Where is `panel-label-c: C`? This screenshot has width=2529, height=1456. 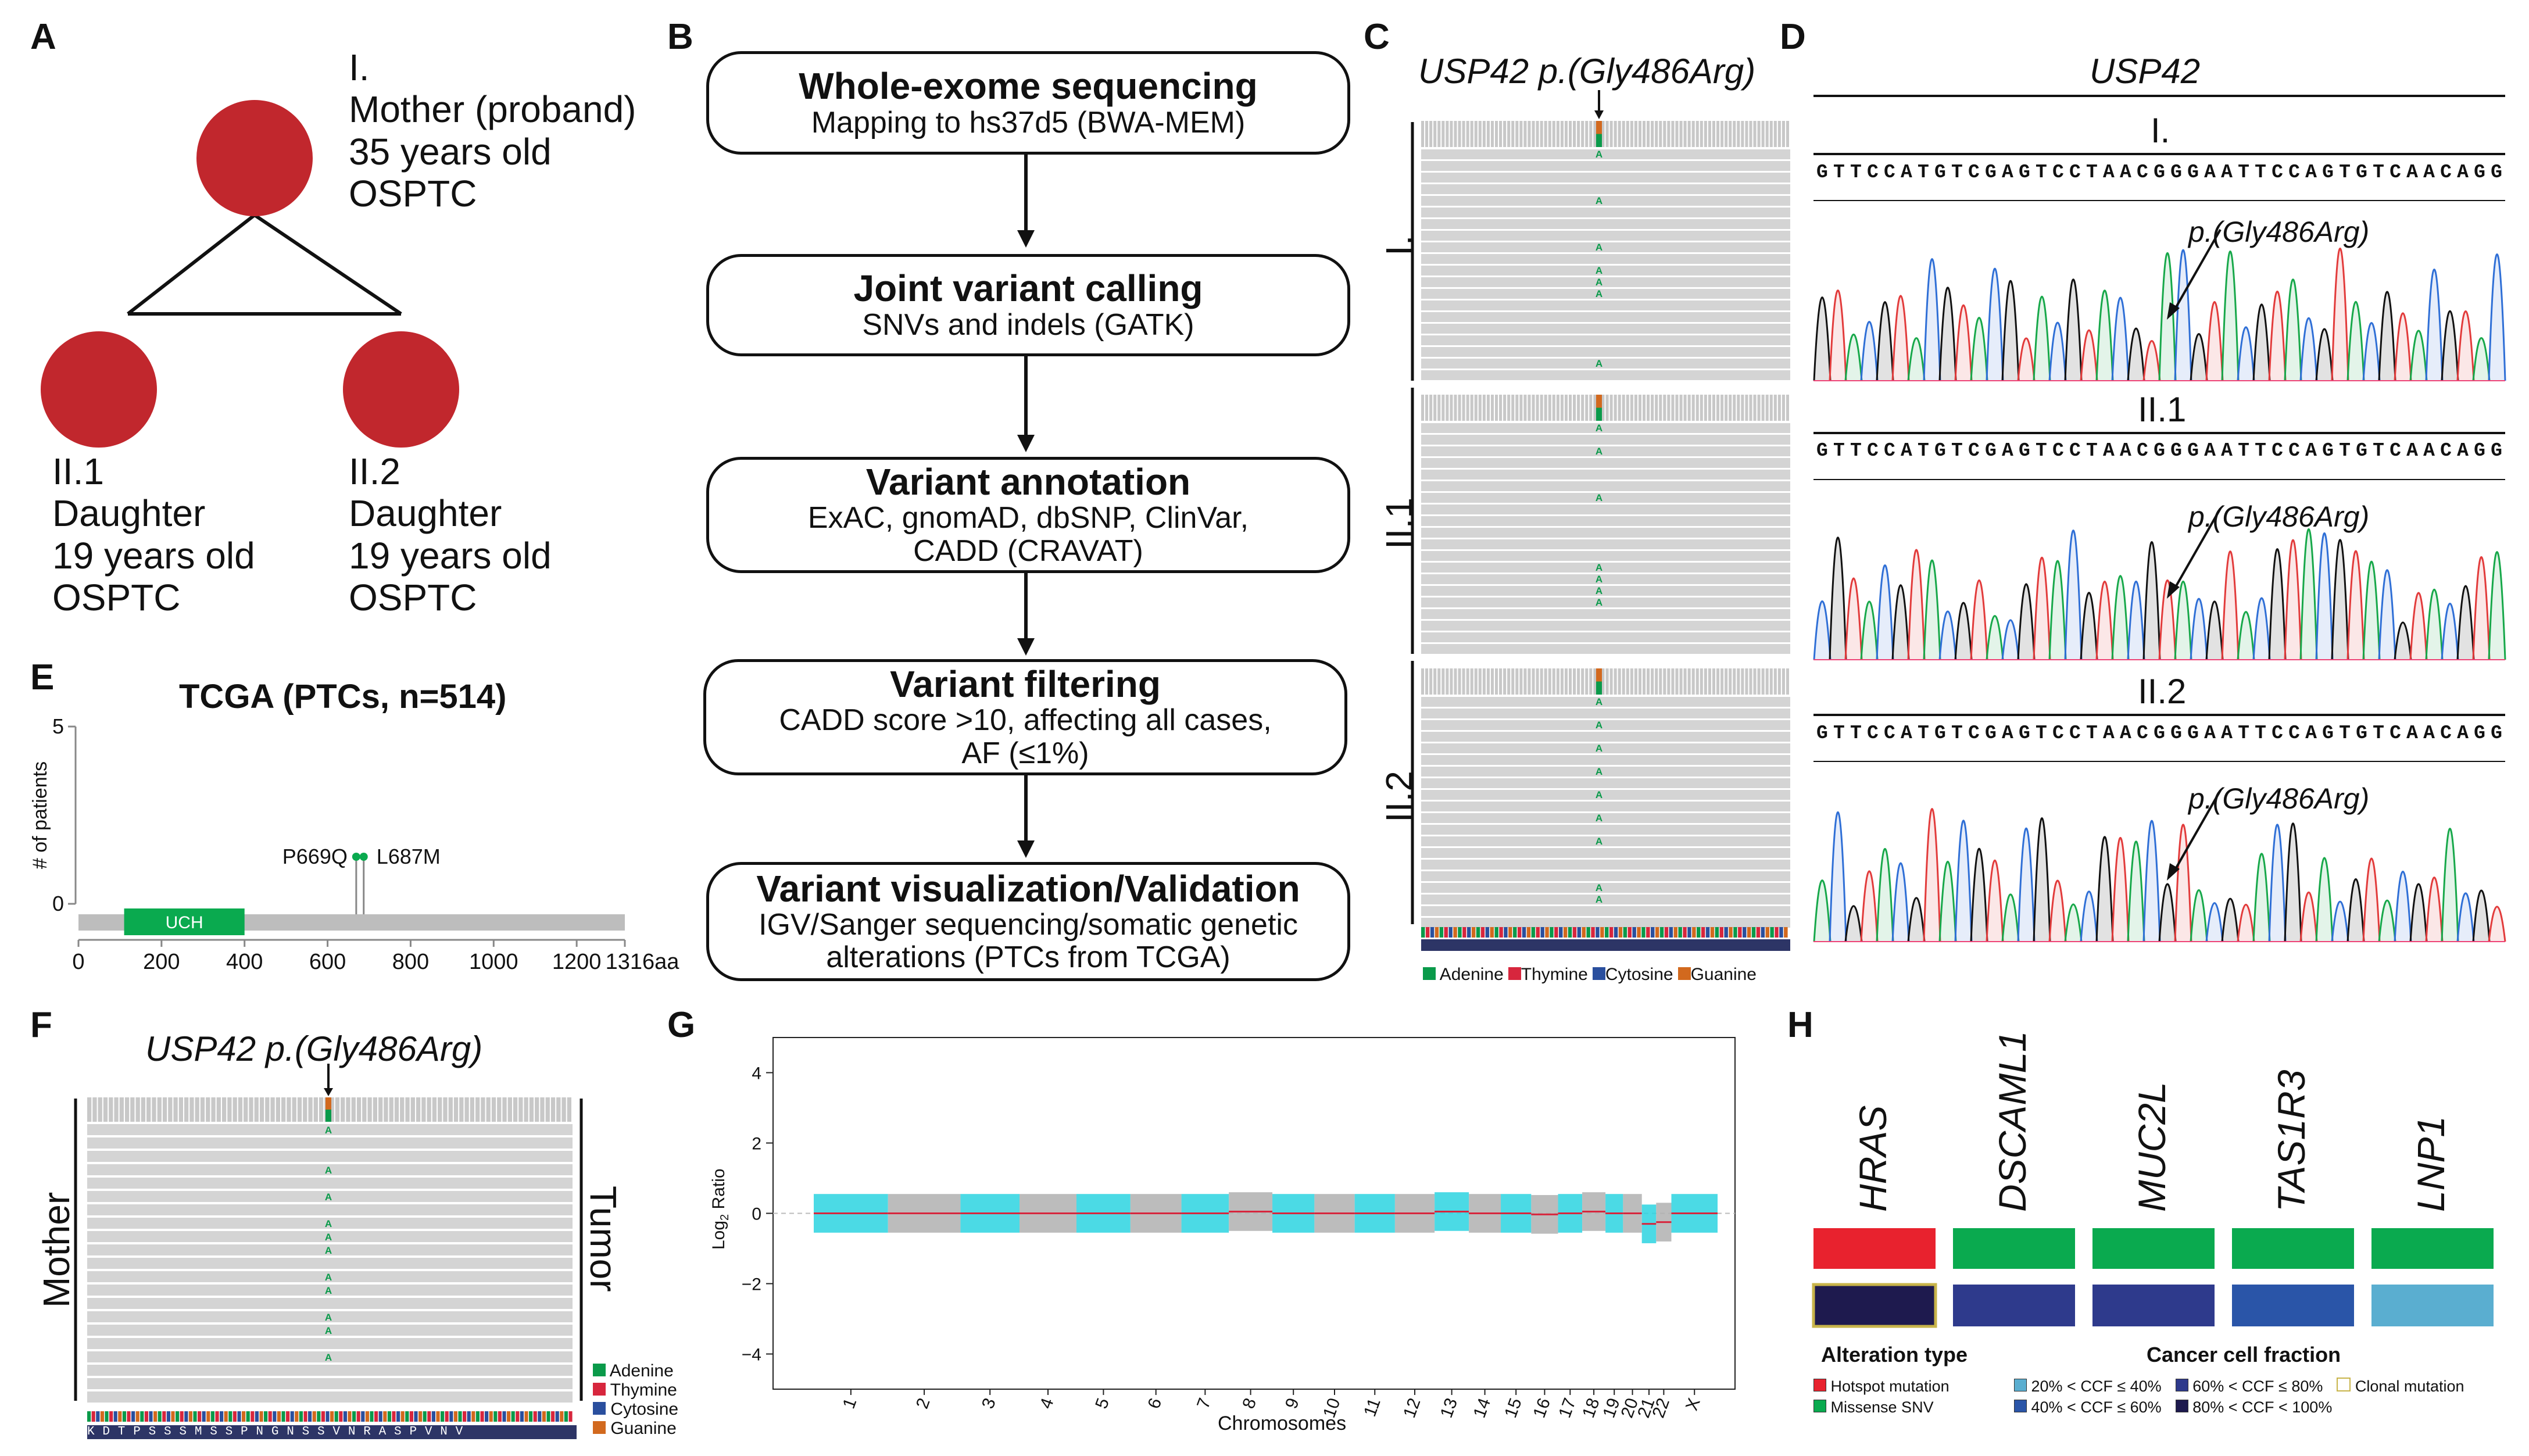 panel-label-c: C is located at coordinates (1377, 37).